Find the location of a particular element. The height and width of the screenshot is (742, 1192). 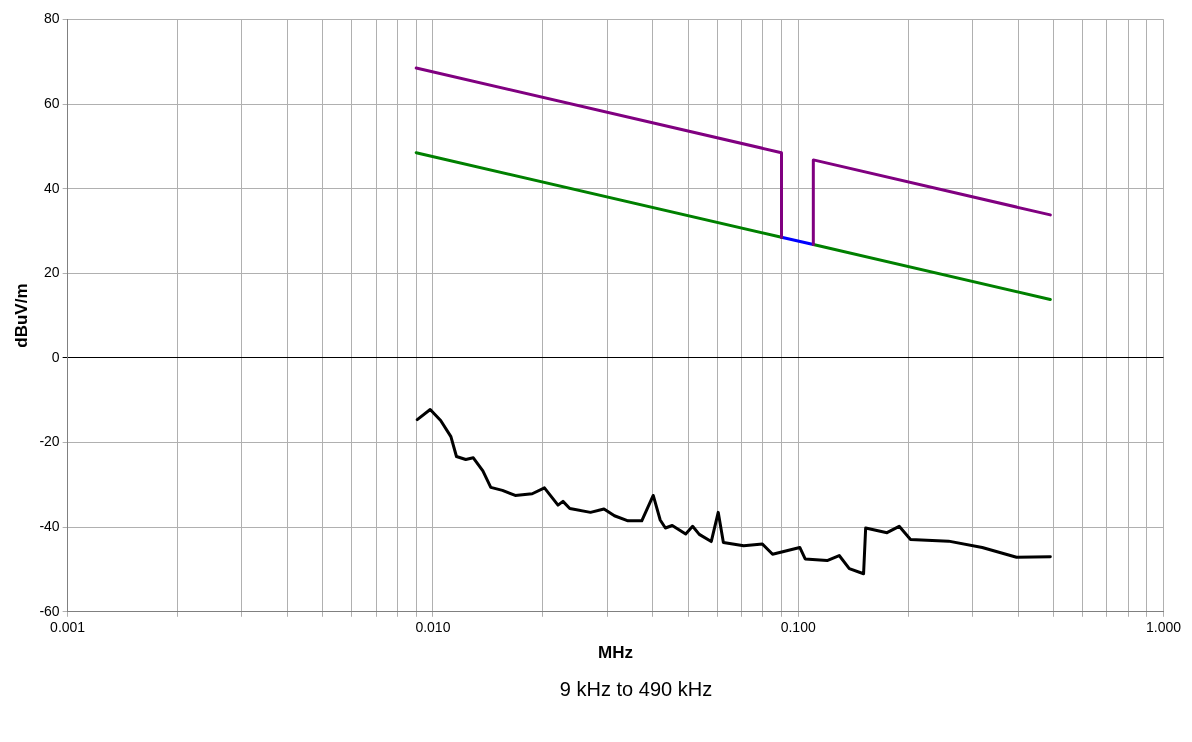

x-tick-label: 0.001 is located at coordinates (68, 627).